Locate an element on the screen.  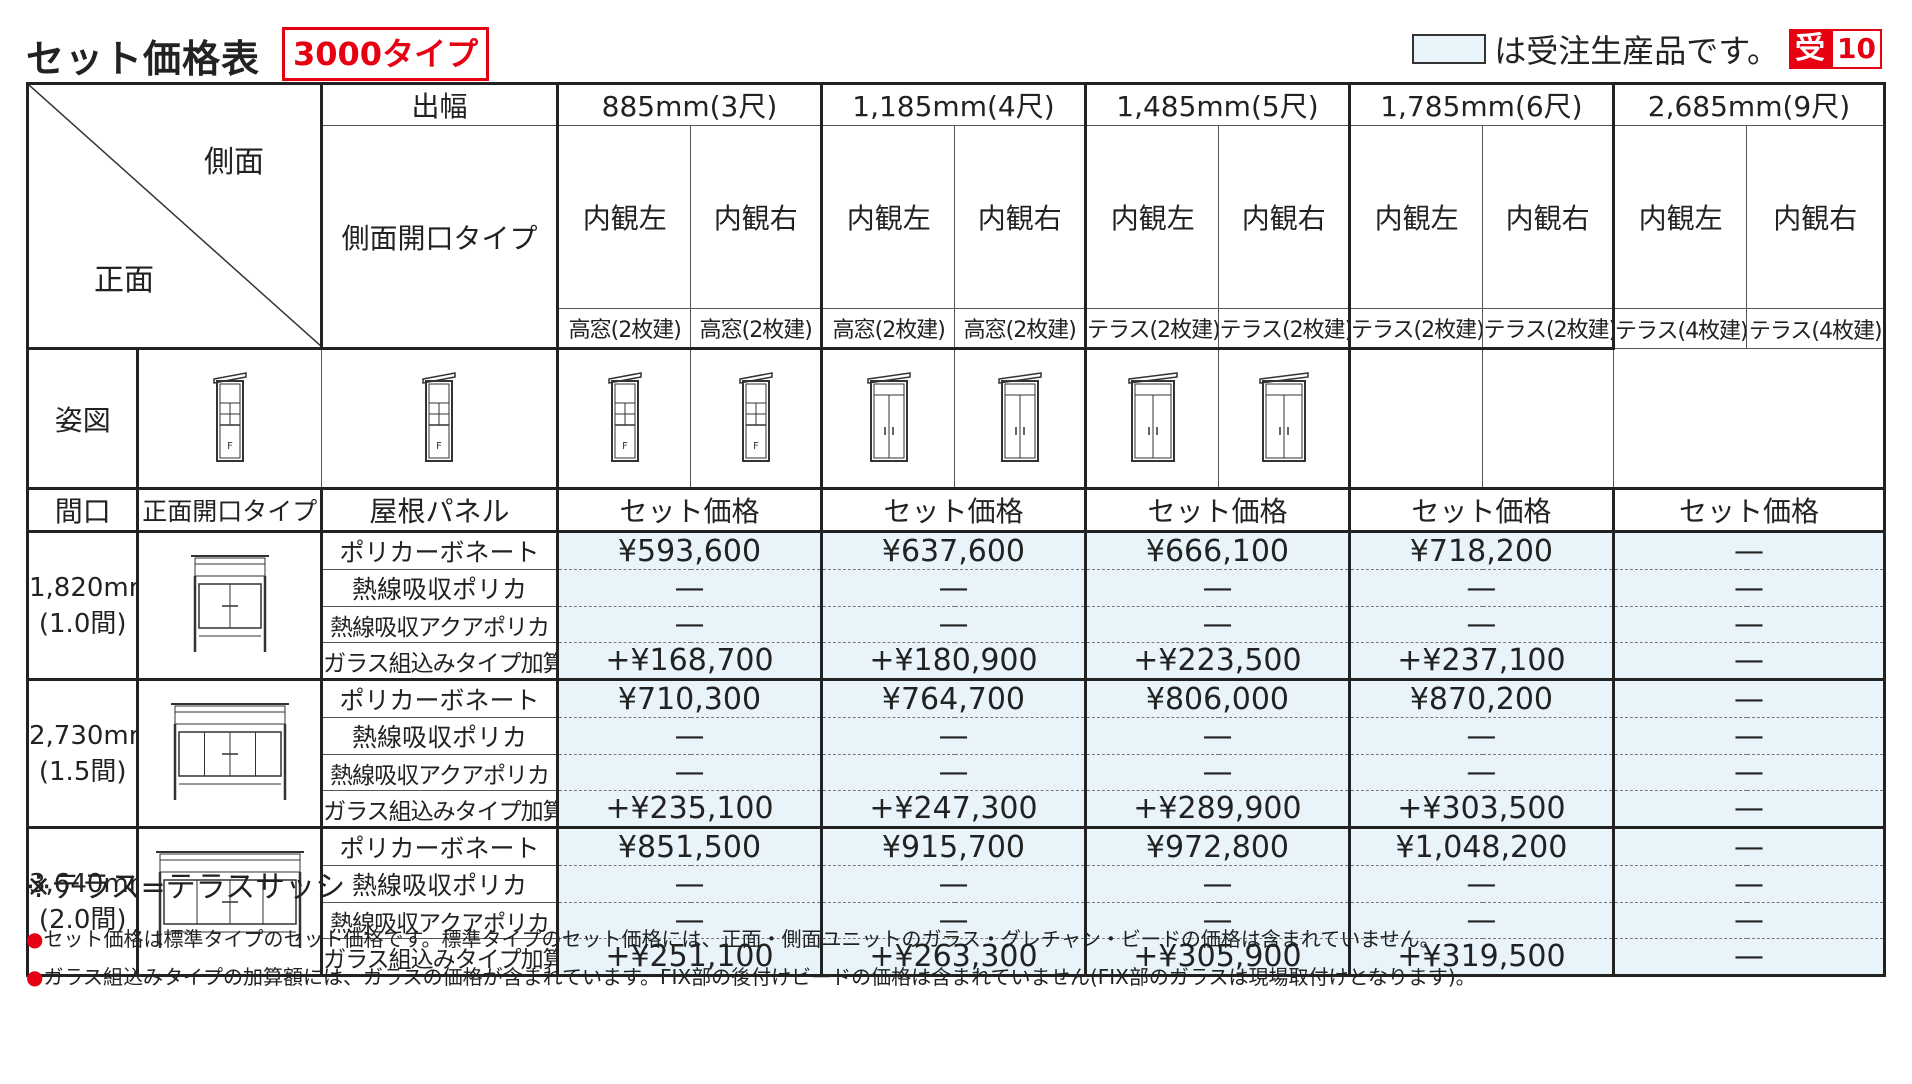
price-cell: +¥251,100 is located at coordinates (688, 957).